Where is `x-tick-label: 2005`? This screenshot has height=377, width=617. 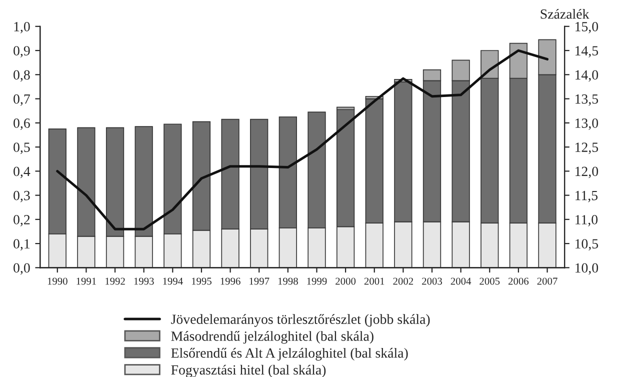 x-tick-label: 2005 is located at coordinates (490, 281).